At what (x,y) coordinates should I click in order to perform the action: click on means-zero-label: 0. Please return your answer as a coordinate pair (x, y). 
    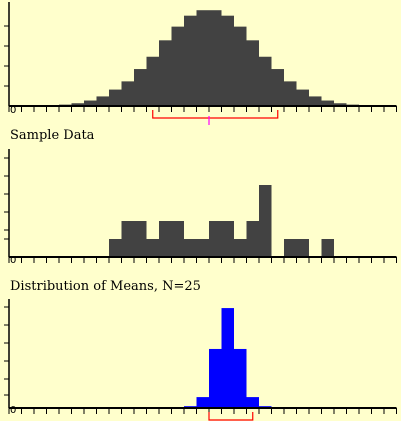
    Looking at the image, I should click on (13, 410).